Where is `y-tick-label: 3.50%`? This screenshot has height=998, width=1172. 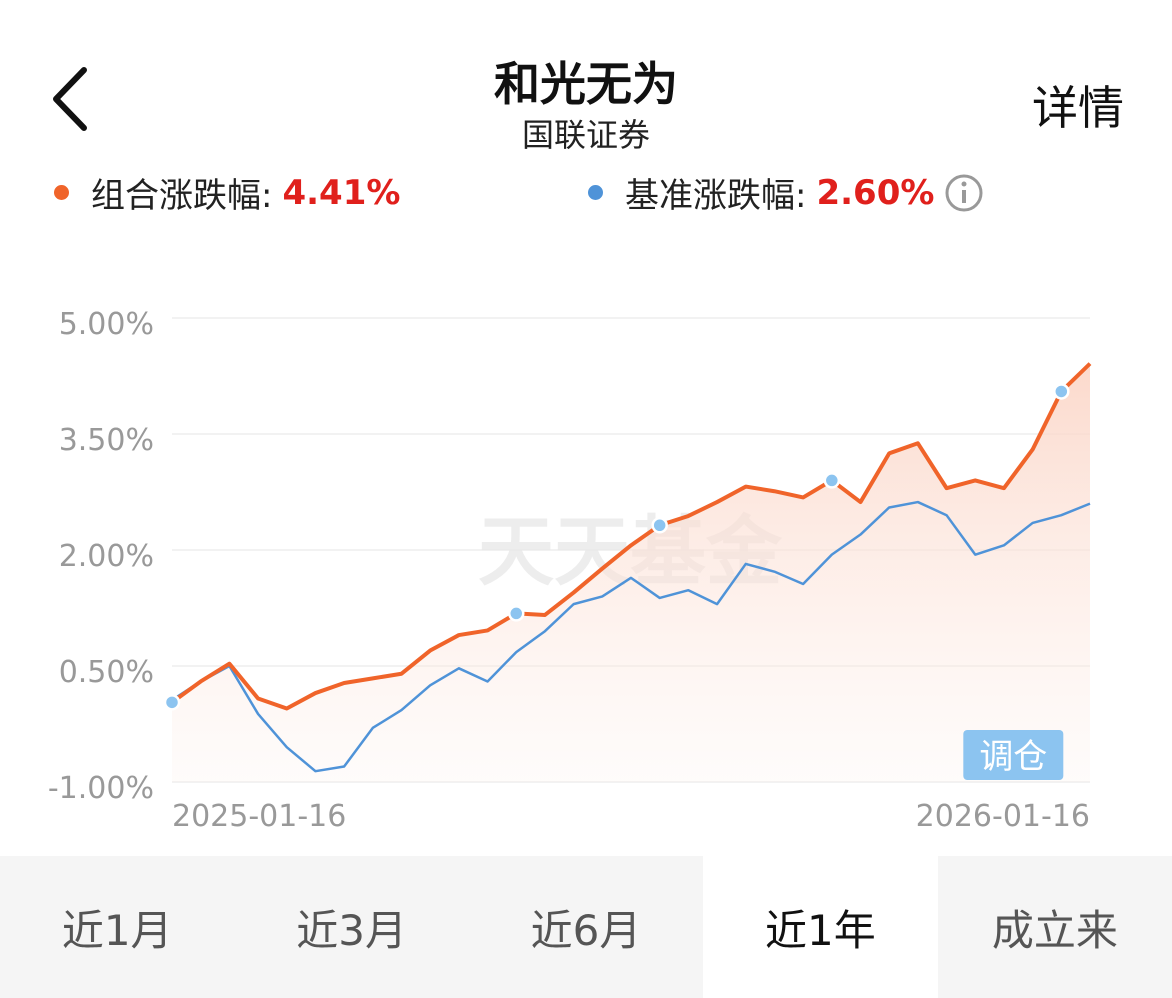
y-tick-label: 3.50% is located at coordinates (106, 440).